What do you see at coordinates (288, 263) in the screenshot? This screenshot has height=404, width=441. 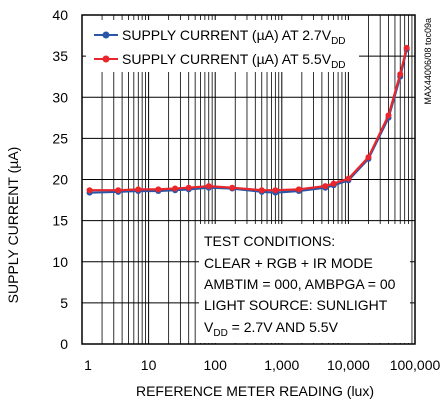 I see `test-conditions-line-2: CLEAR + RGB + IR MODE` at bounding box center [288, 263].